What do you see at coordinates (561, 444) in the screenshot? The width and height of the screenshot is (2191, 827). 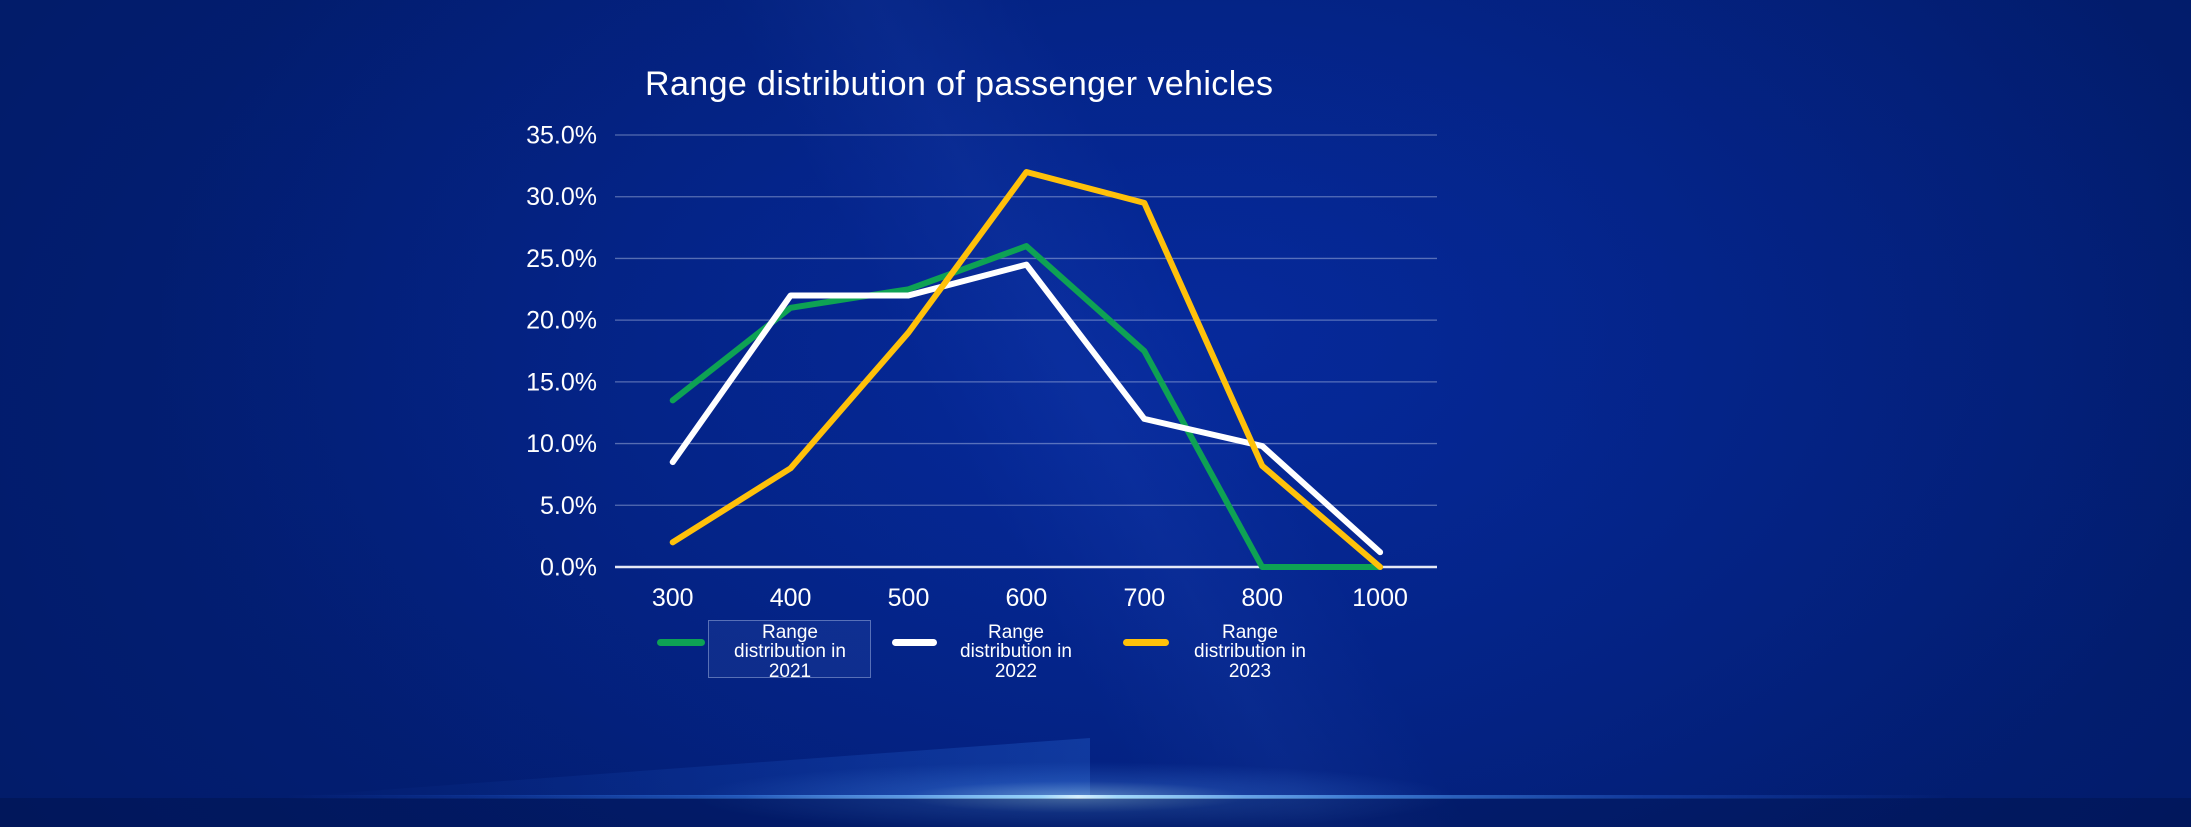 I see `y-axis-tick-label: 10.0%` at bounding box center [561, 444].